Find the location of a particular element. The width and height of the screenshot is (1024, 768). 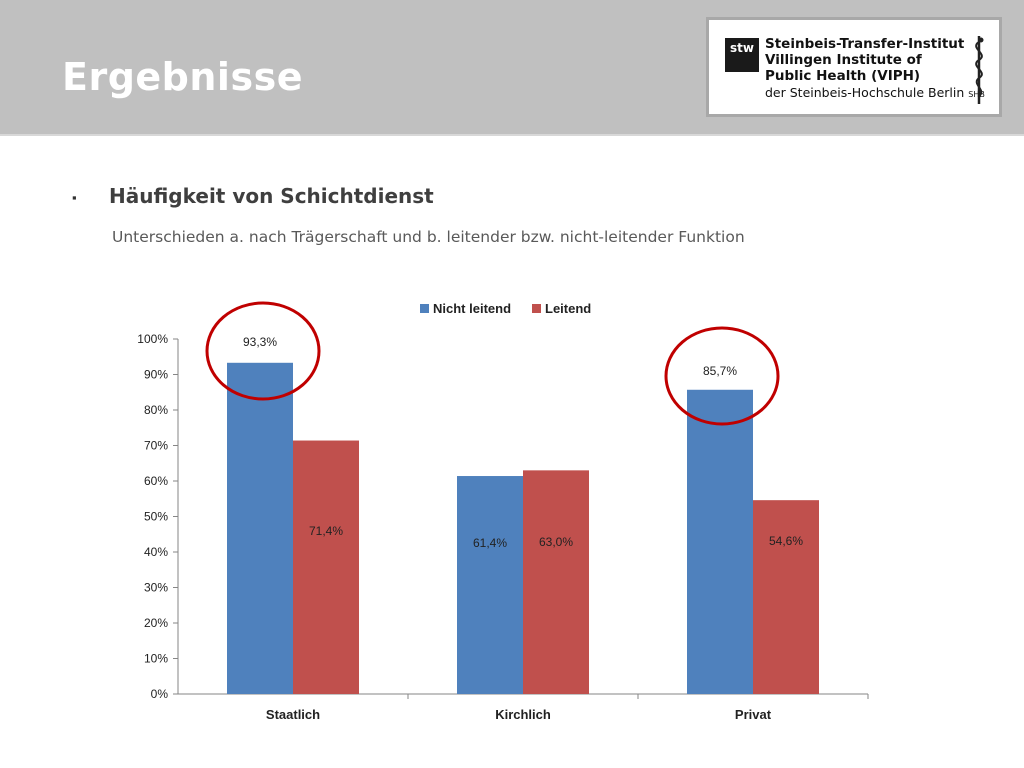

y-tick-label: 30% is located at coordinates (156, 588).